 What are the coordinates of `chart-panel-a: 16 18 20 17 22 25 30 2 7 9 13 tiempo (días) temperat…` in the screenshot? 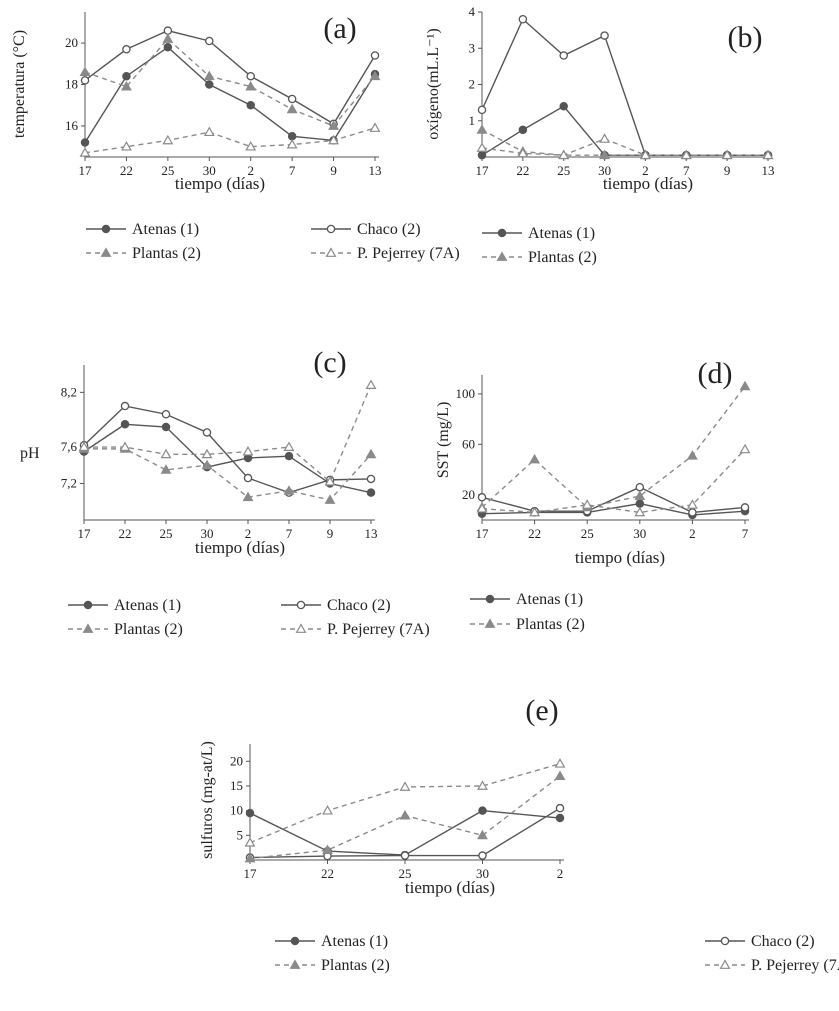 It's located at (235, 137).